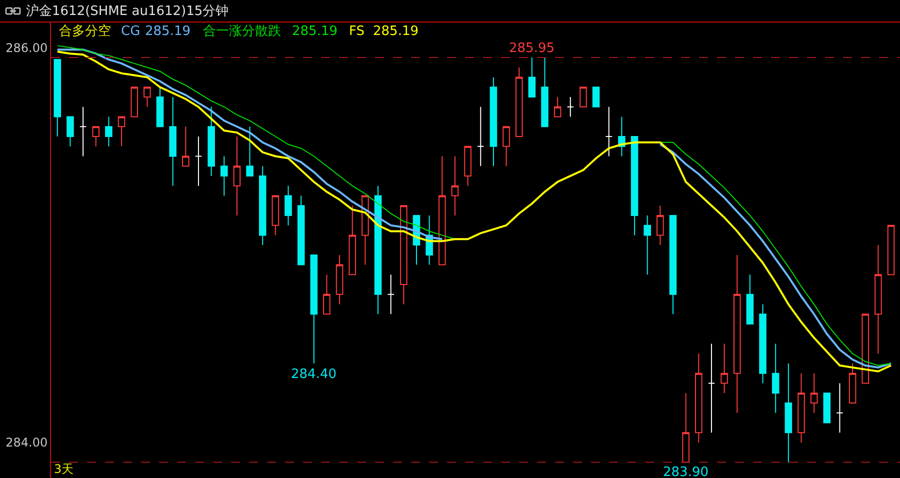 The height and width of the screenshot is (478, 900). What do you see at coordinates (531, 48) in the screenshot?
I see `annotation: 285.95` at bounding box center [531, 48].